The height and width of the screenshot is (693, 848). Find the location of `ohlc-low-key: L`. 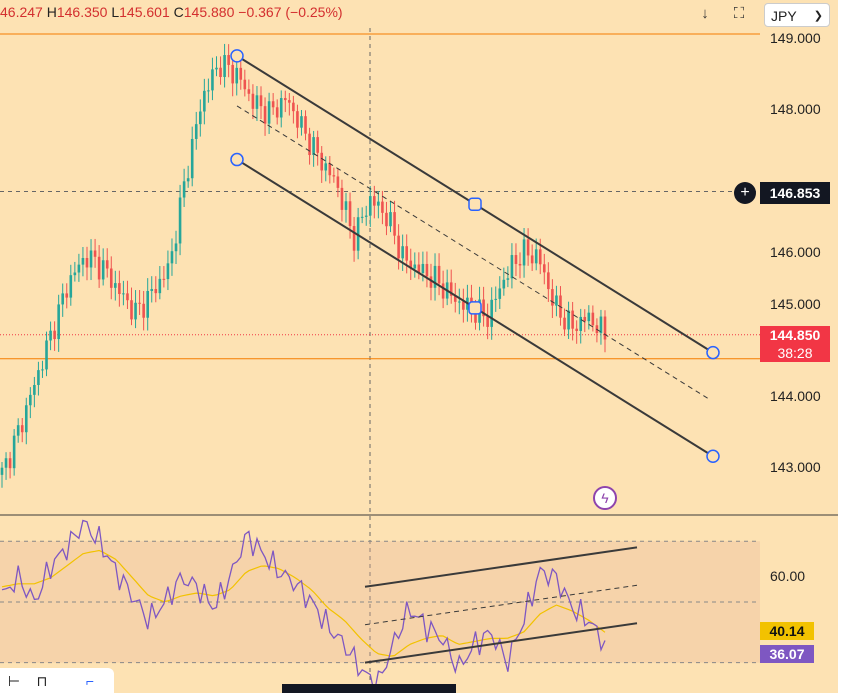

ohlc-low-key: L is located at coordinates (115, 12).